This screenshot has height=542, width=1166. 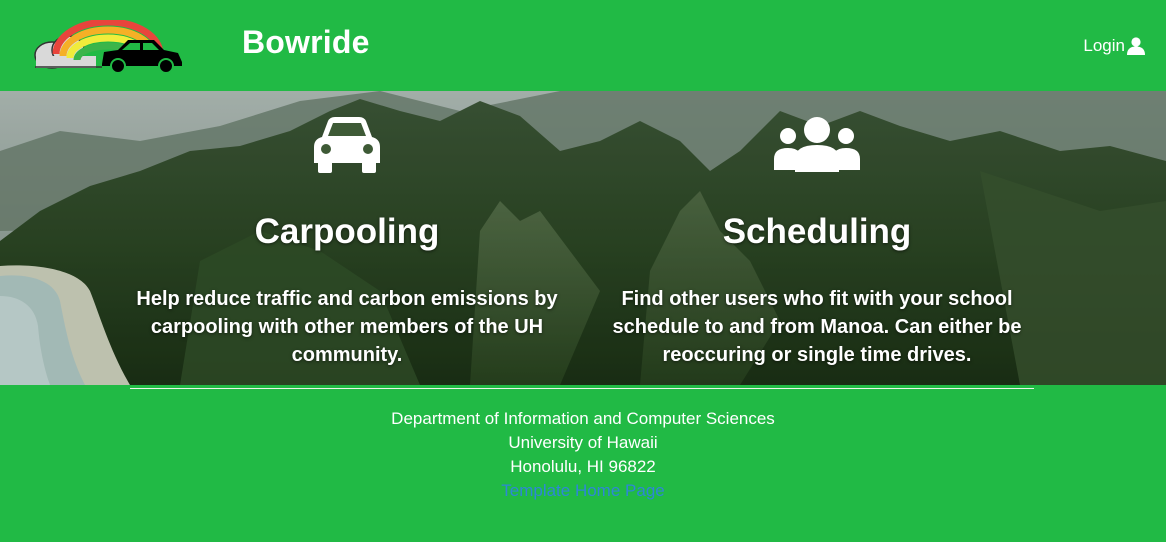 I want to click on template-home-link: Template Home Page, so click(x=583, y=490).